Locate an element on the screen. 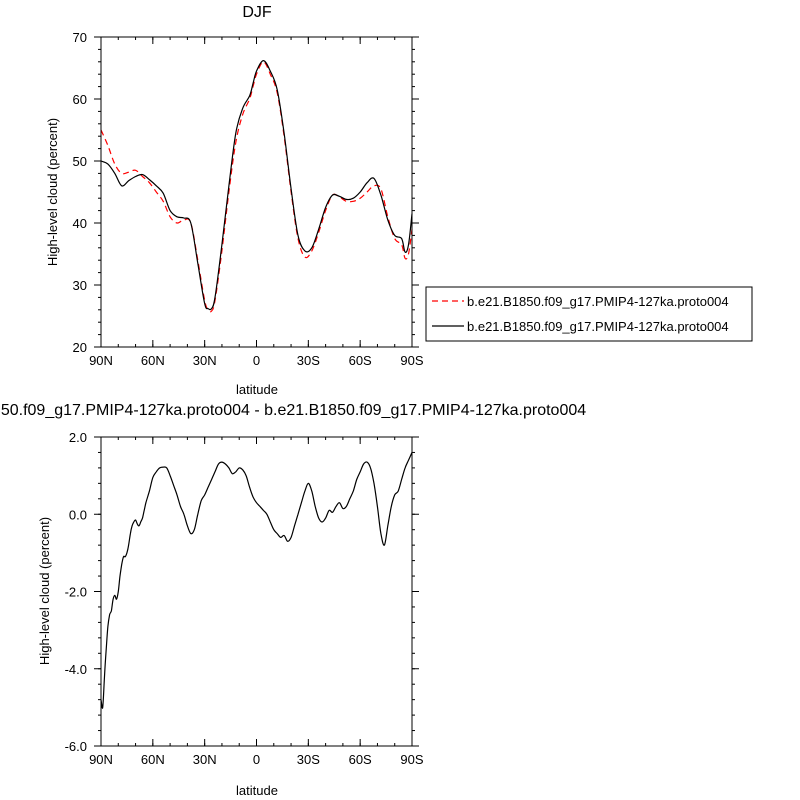  y-tick-label: 0.0 is located at coordinates (78, 514).